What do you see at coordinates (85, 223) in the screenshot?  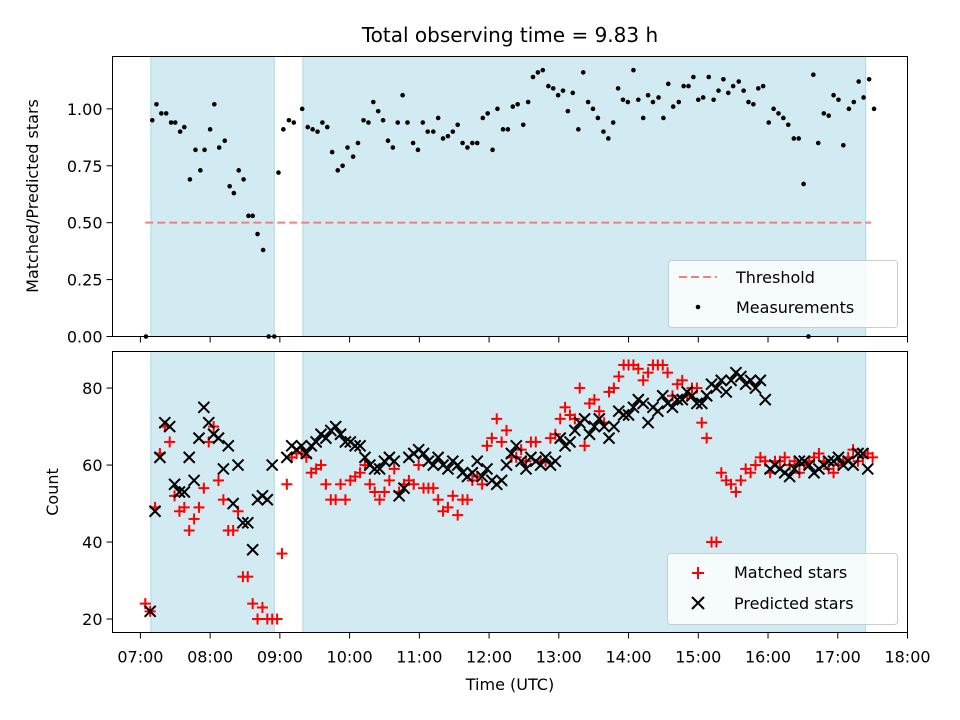 I see `y-tick-label: 0.50` at bounding box center [85, 223].